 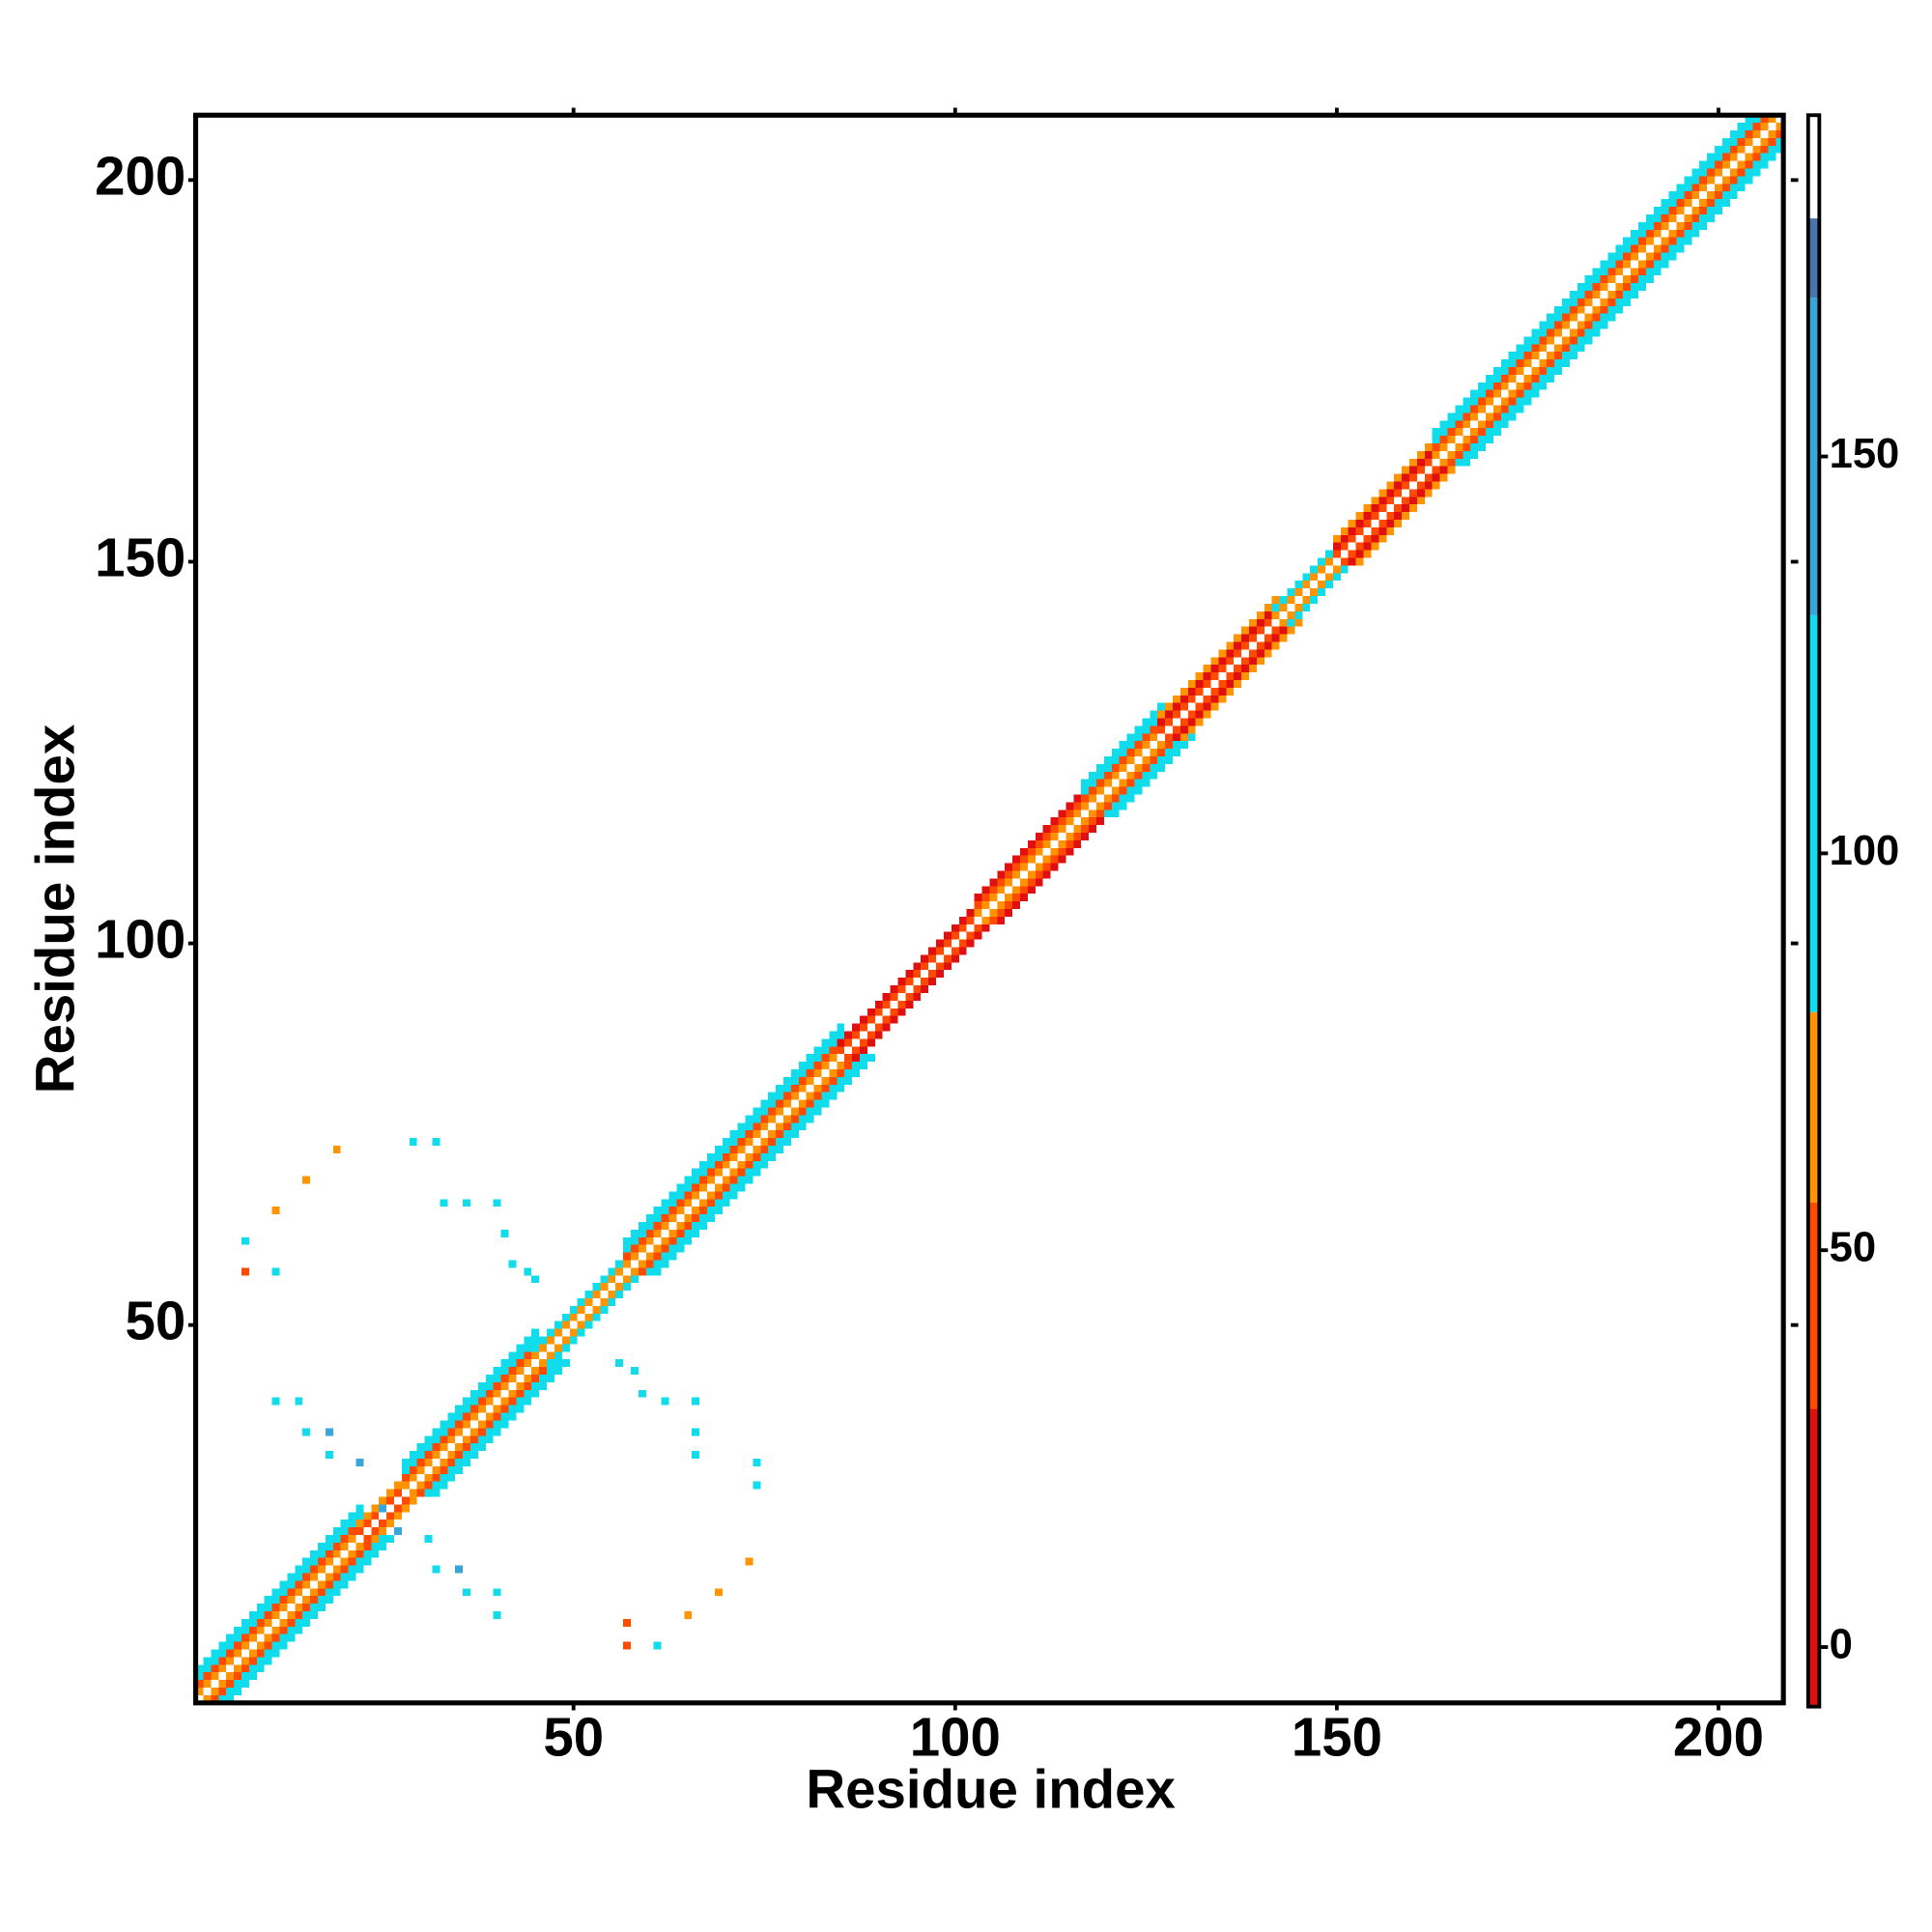 What do you see at coordinates (573, 1736) in the screenshot?
I see `x-tick-label: 50` at bounding box center [573, 1736].